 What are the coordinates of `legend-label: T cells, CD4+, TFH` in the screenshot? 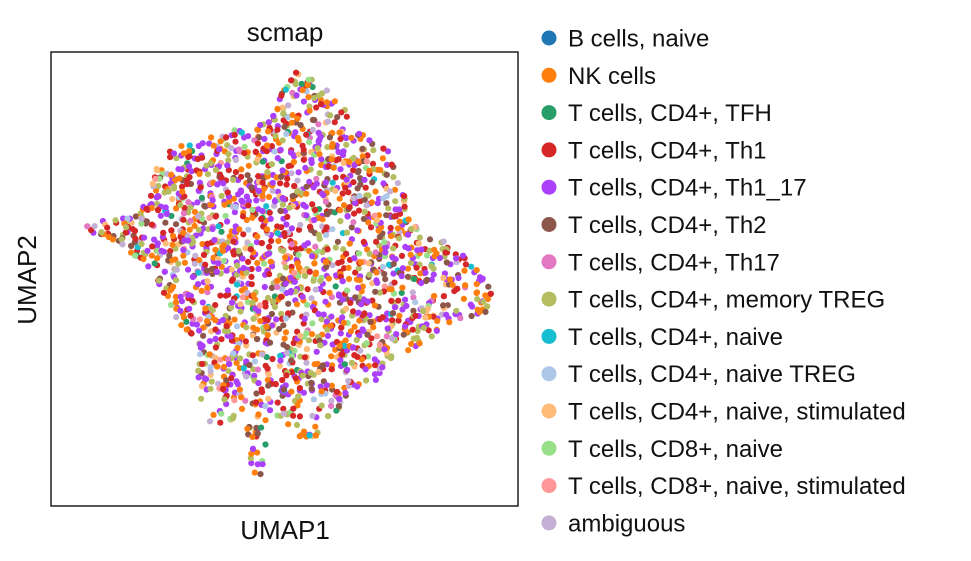 It's located at (670, 113).